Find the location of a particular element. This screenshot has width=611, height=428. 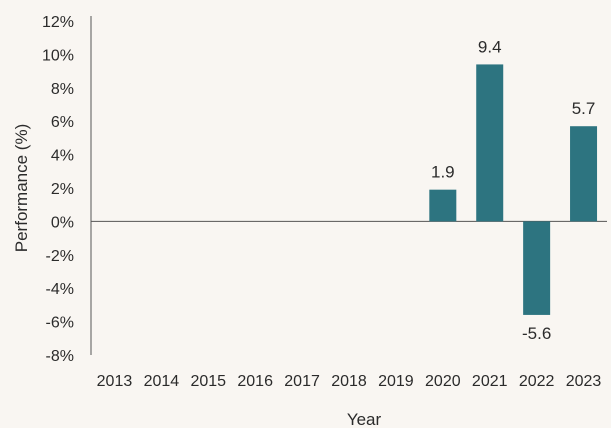

x-tick-label: 2019 is located at coordinates (396, 381).